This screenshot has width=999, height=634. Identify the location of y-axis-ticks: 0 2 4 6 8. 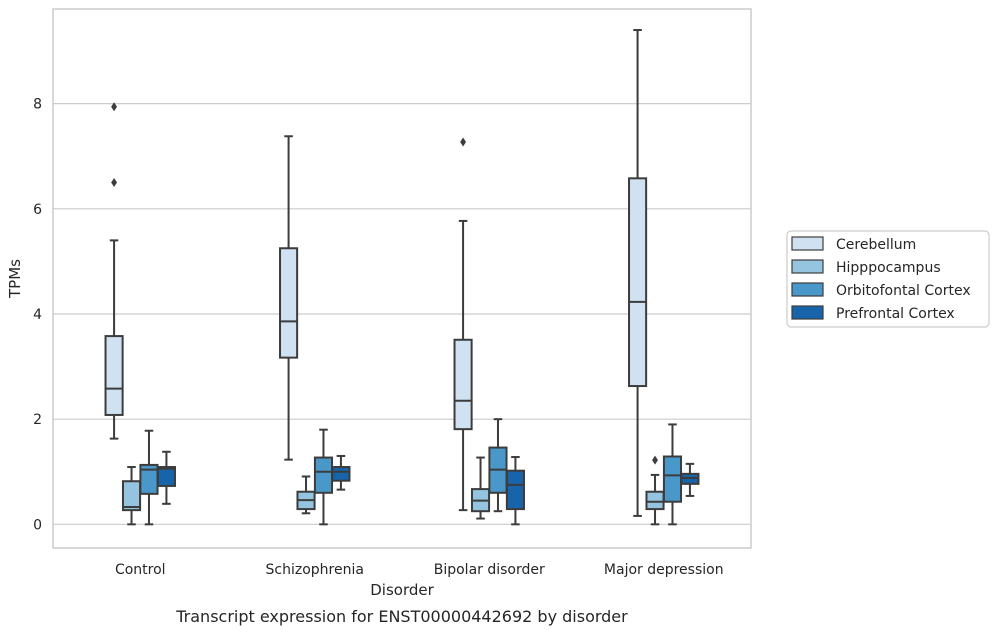
(37, 315).